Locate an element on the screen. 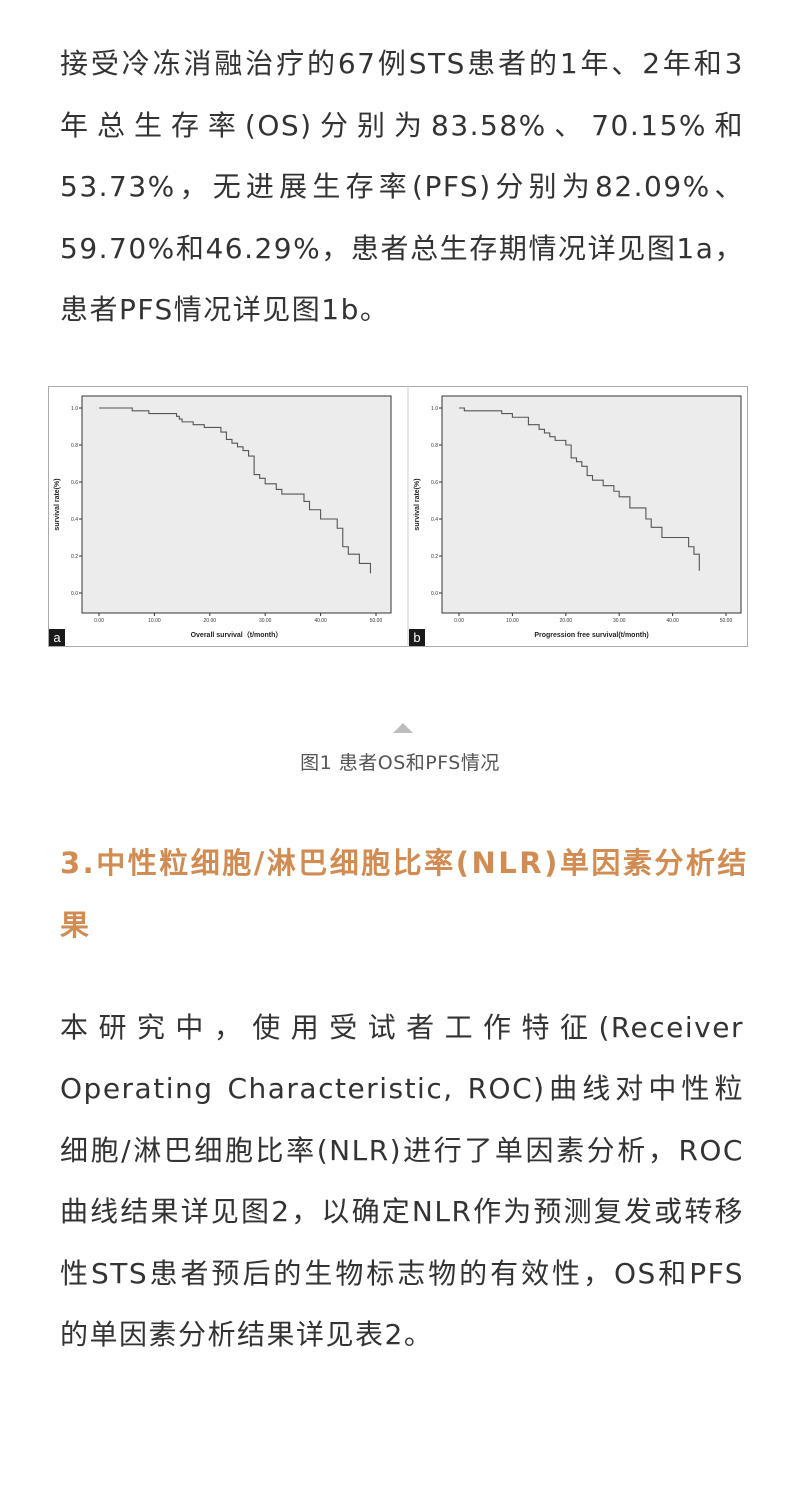 This screenshot has width=800, height=1498. section-heading: 3.中性粒细胞/淋巴细胞比率(NLR)单因素分析结果 is located at coordinates (404, 893).